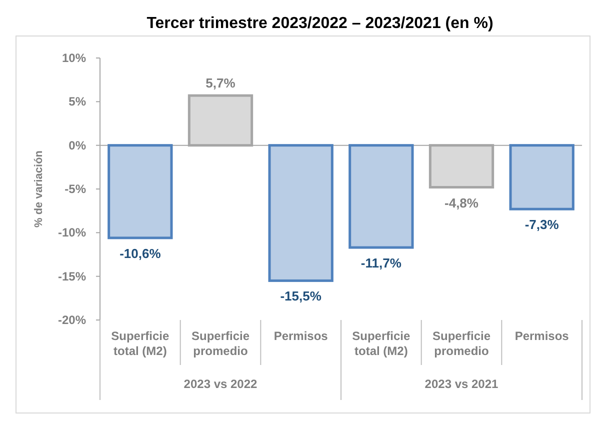  I want to click on y-tick-label: -20%, so click(72, 320).